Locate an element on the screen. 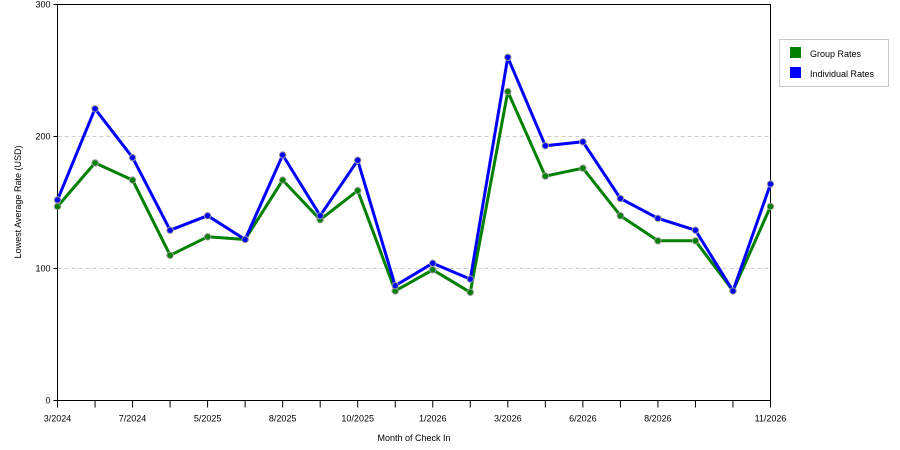 The height and width of the screenshot is (450, 900). x-tick-label: 3/2026 is located at coordinates (508, 419).